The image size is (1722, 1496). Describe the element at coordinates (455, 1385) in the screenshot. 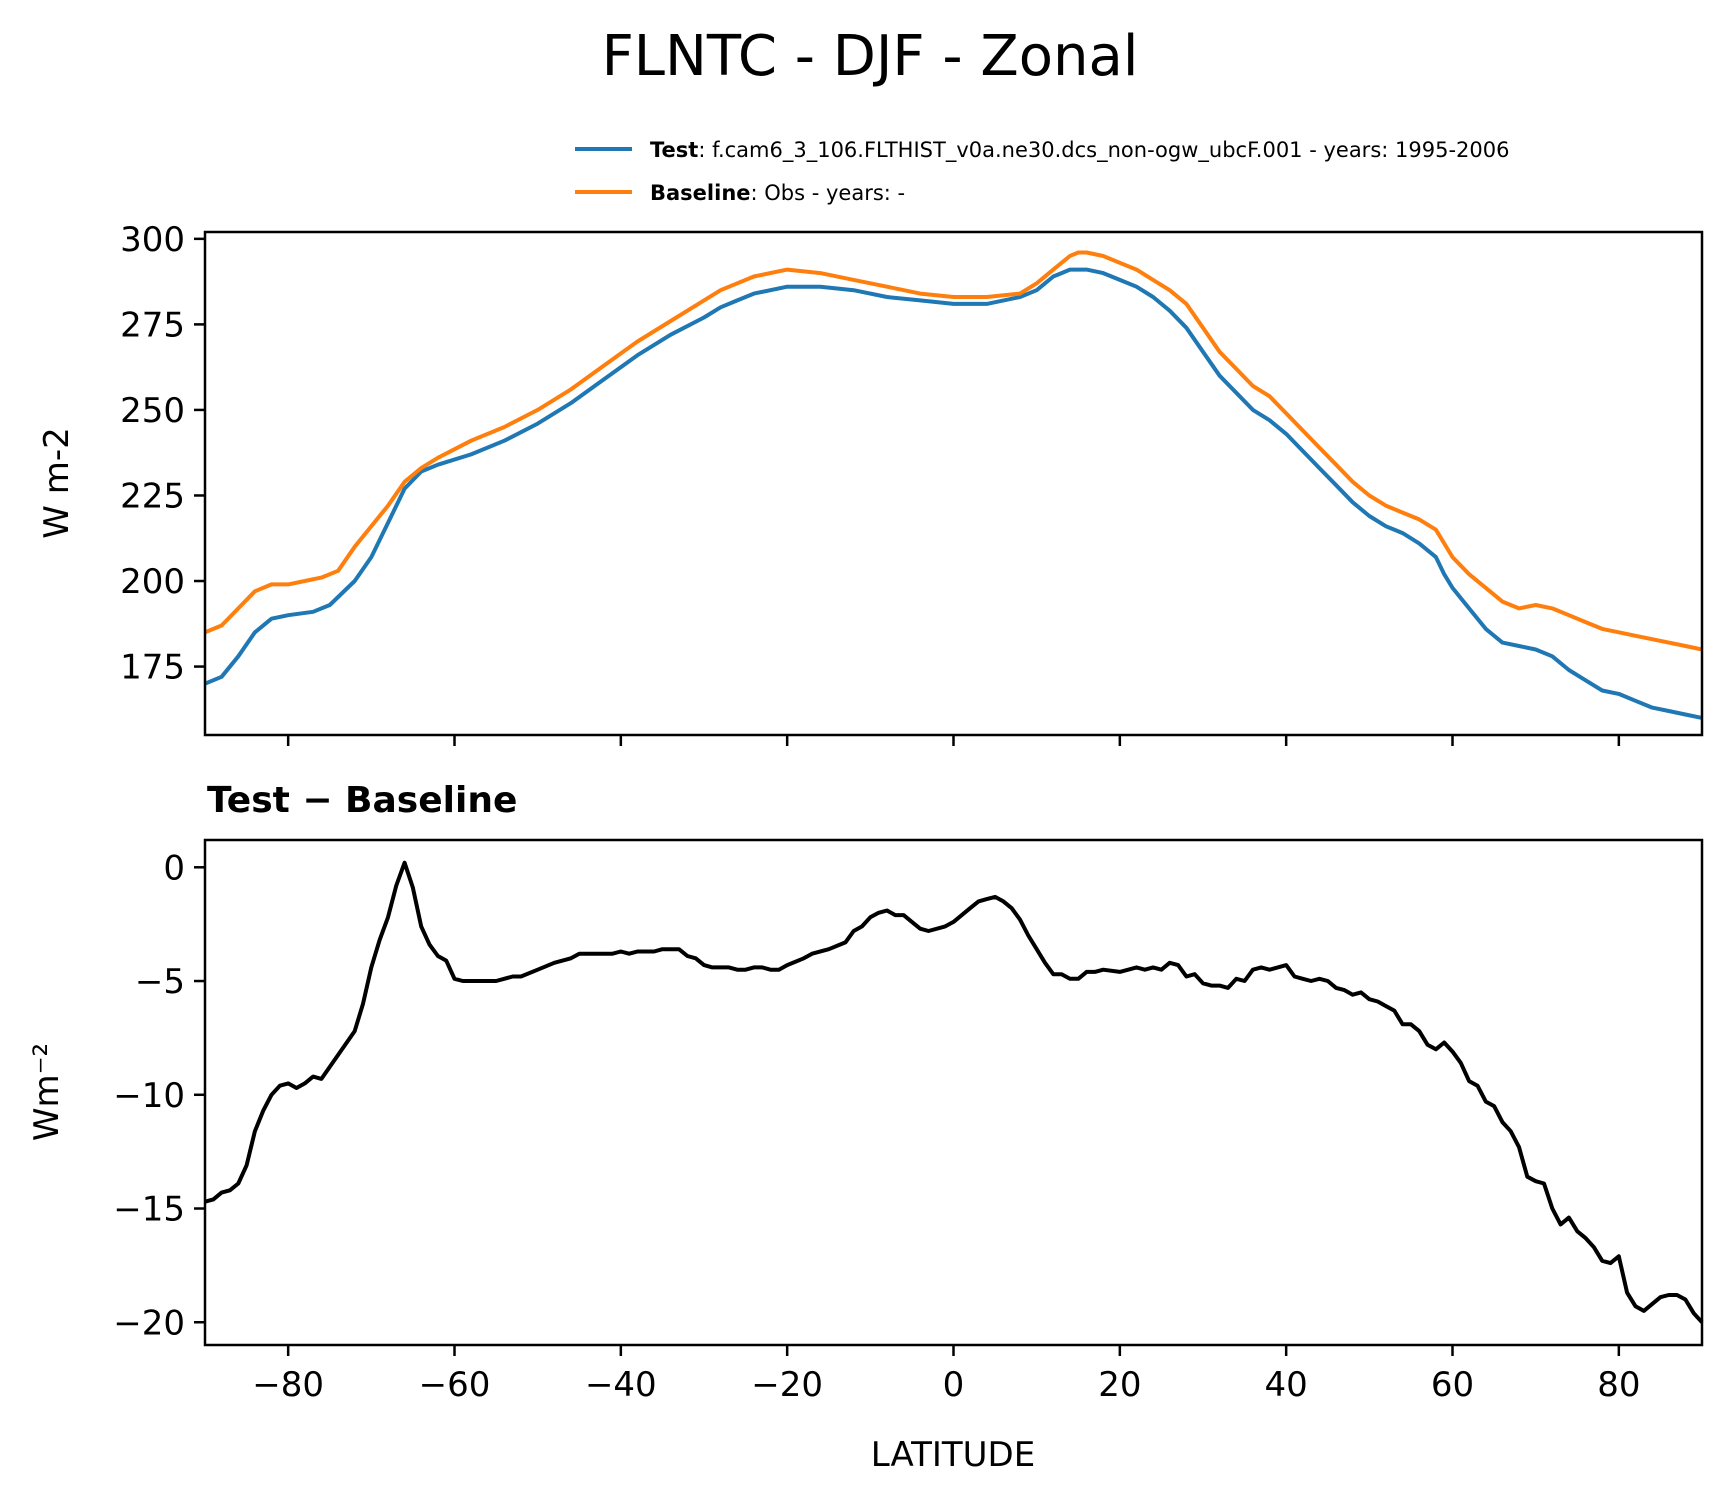

I see `bottom-xtick-label: −60` at that location.